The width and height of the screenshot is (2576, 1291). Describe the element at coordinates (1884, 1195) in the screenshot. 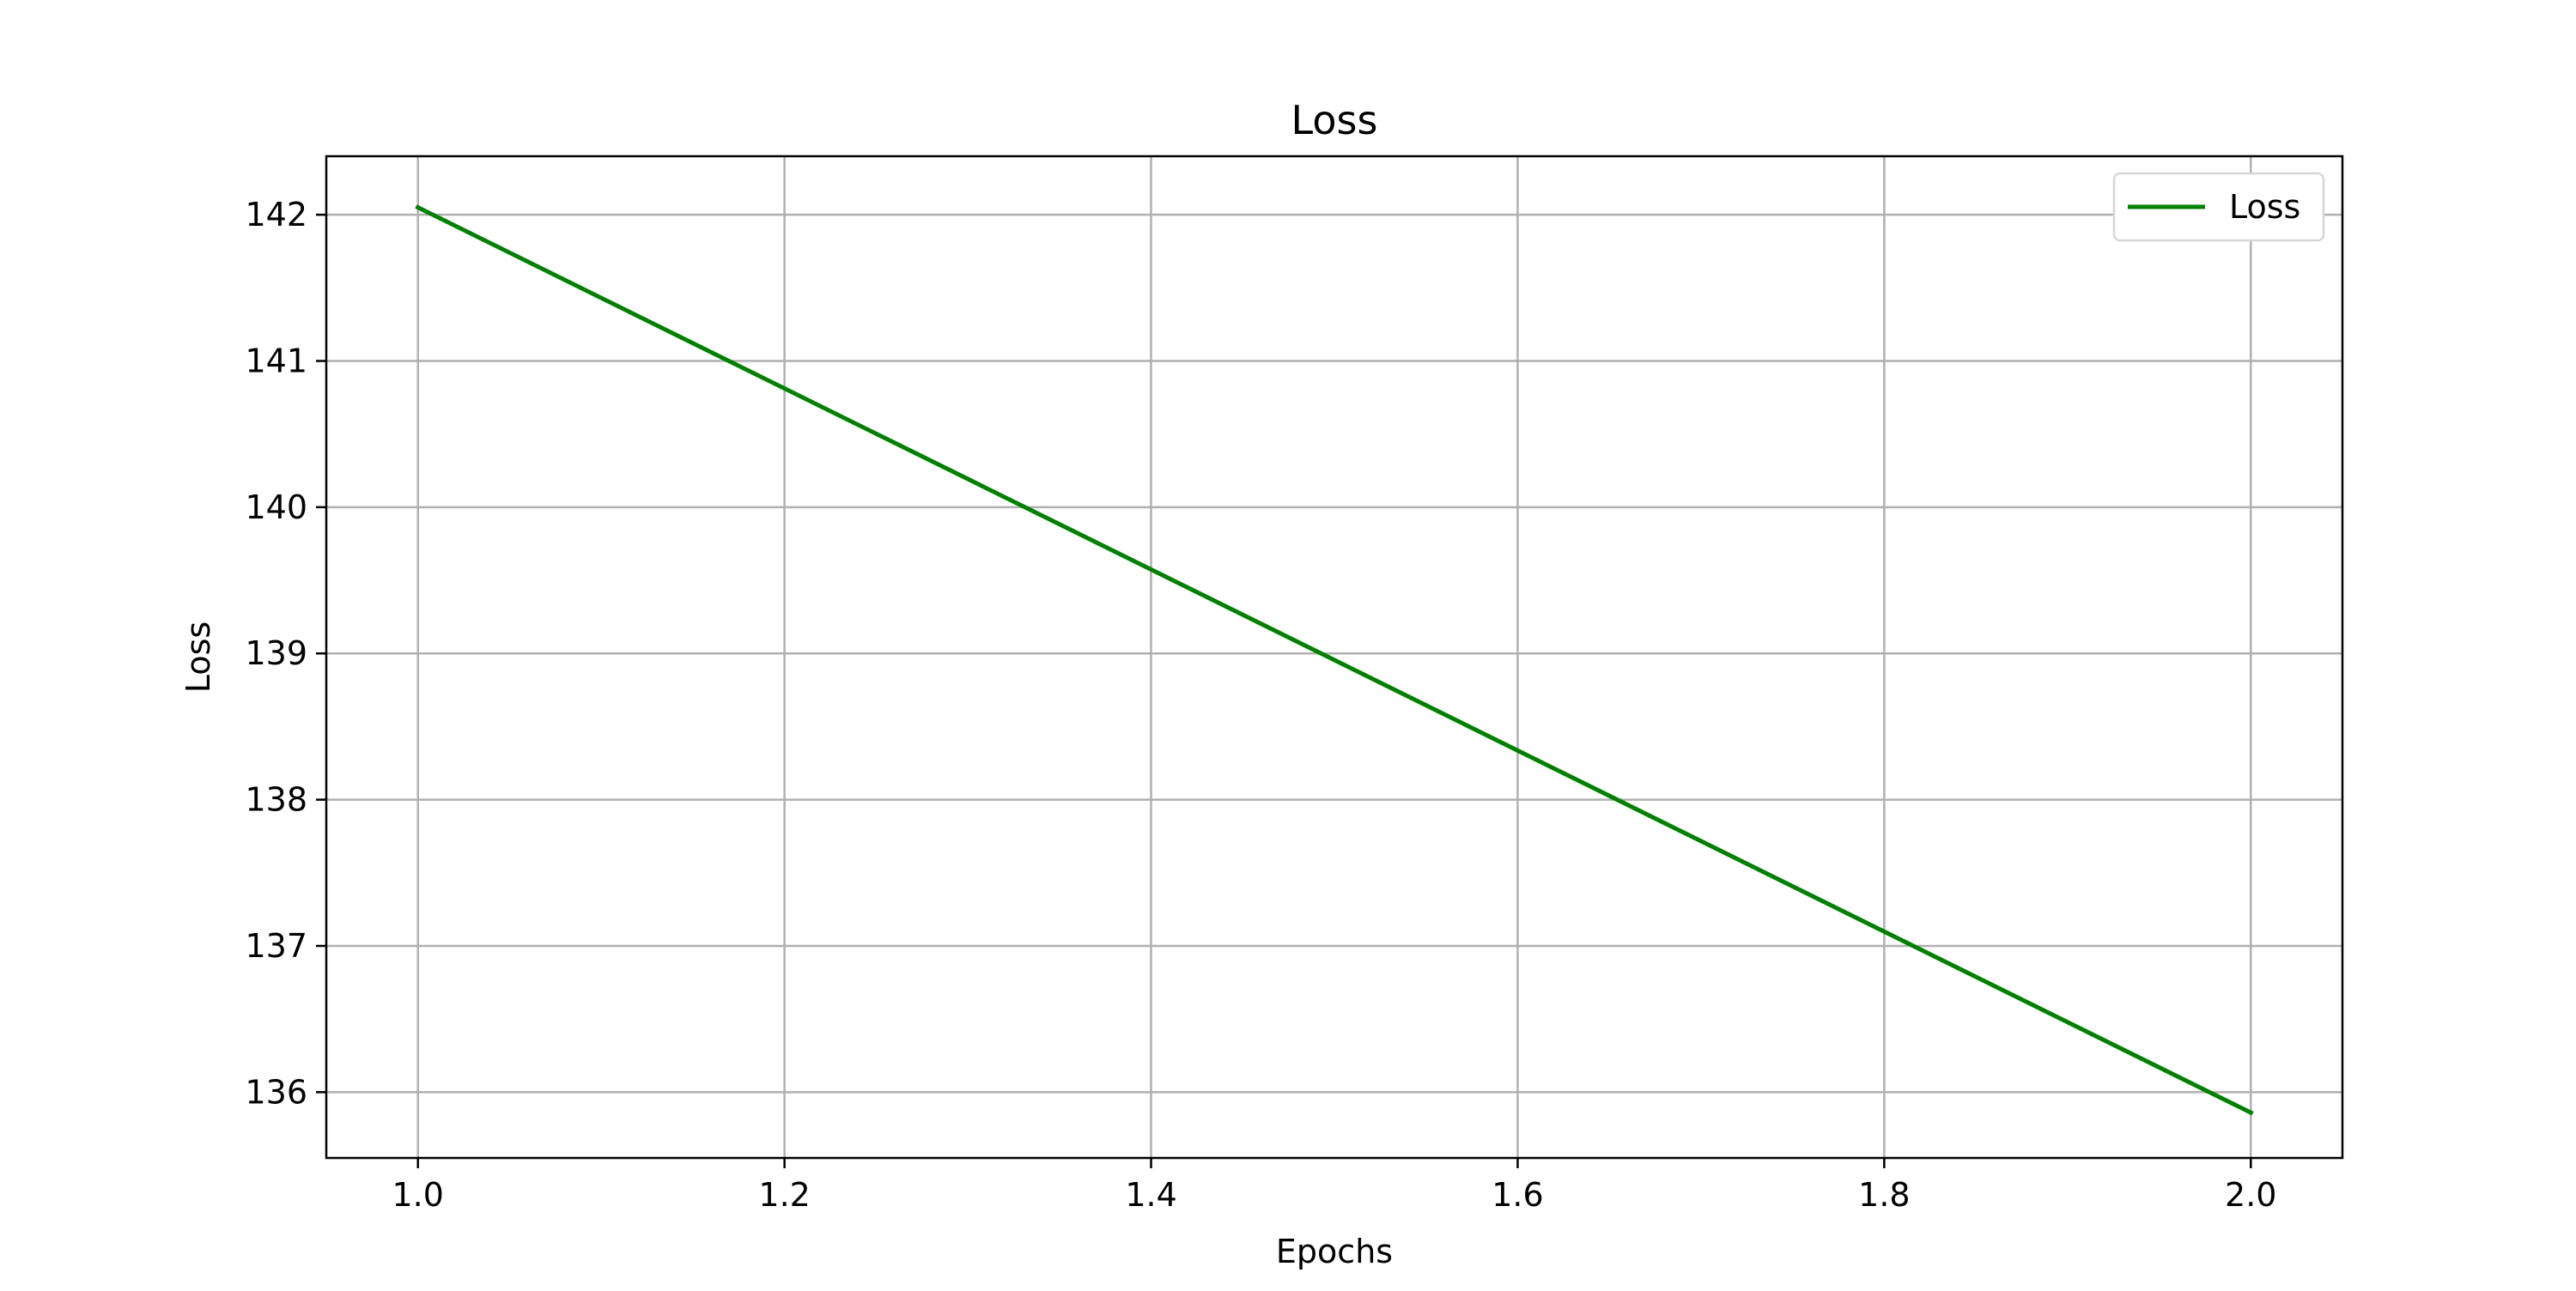

I see `x-tick-label: 1.8` at that location.